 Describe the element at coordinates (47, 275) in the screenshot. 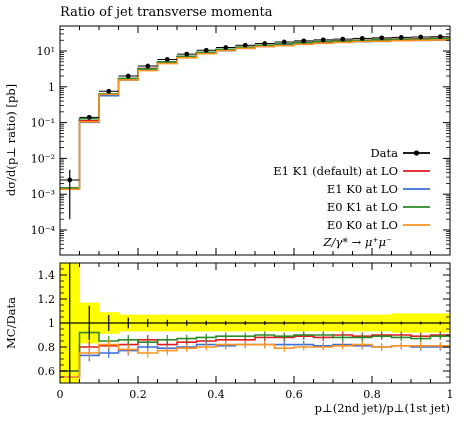

I see `ratio-y-tick-label: 1.4` at that location.